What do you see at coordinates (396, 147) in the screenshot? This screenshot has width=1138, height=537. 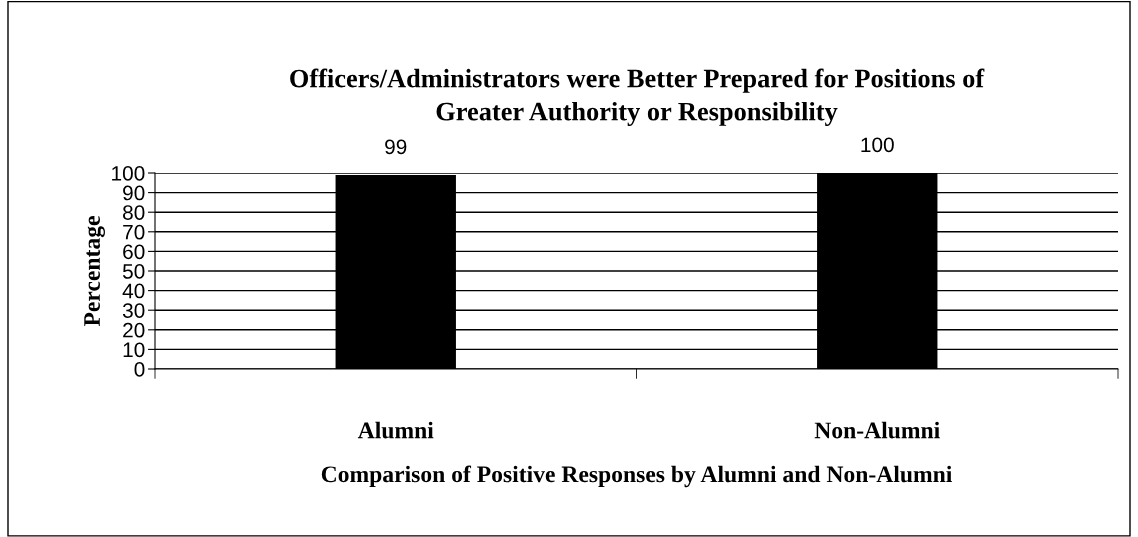 I see `data-label: 99` at bounding box center [396, 147].